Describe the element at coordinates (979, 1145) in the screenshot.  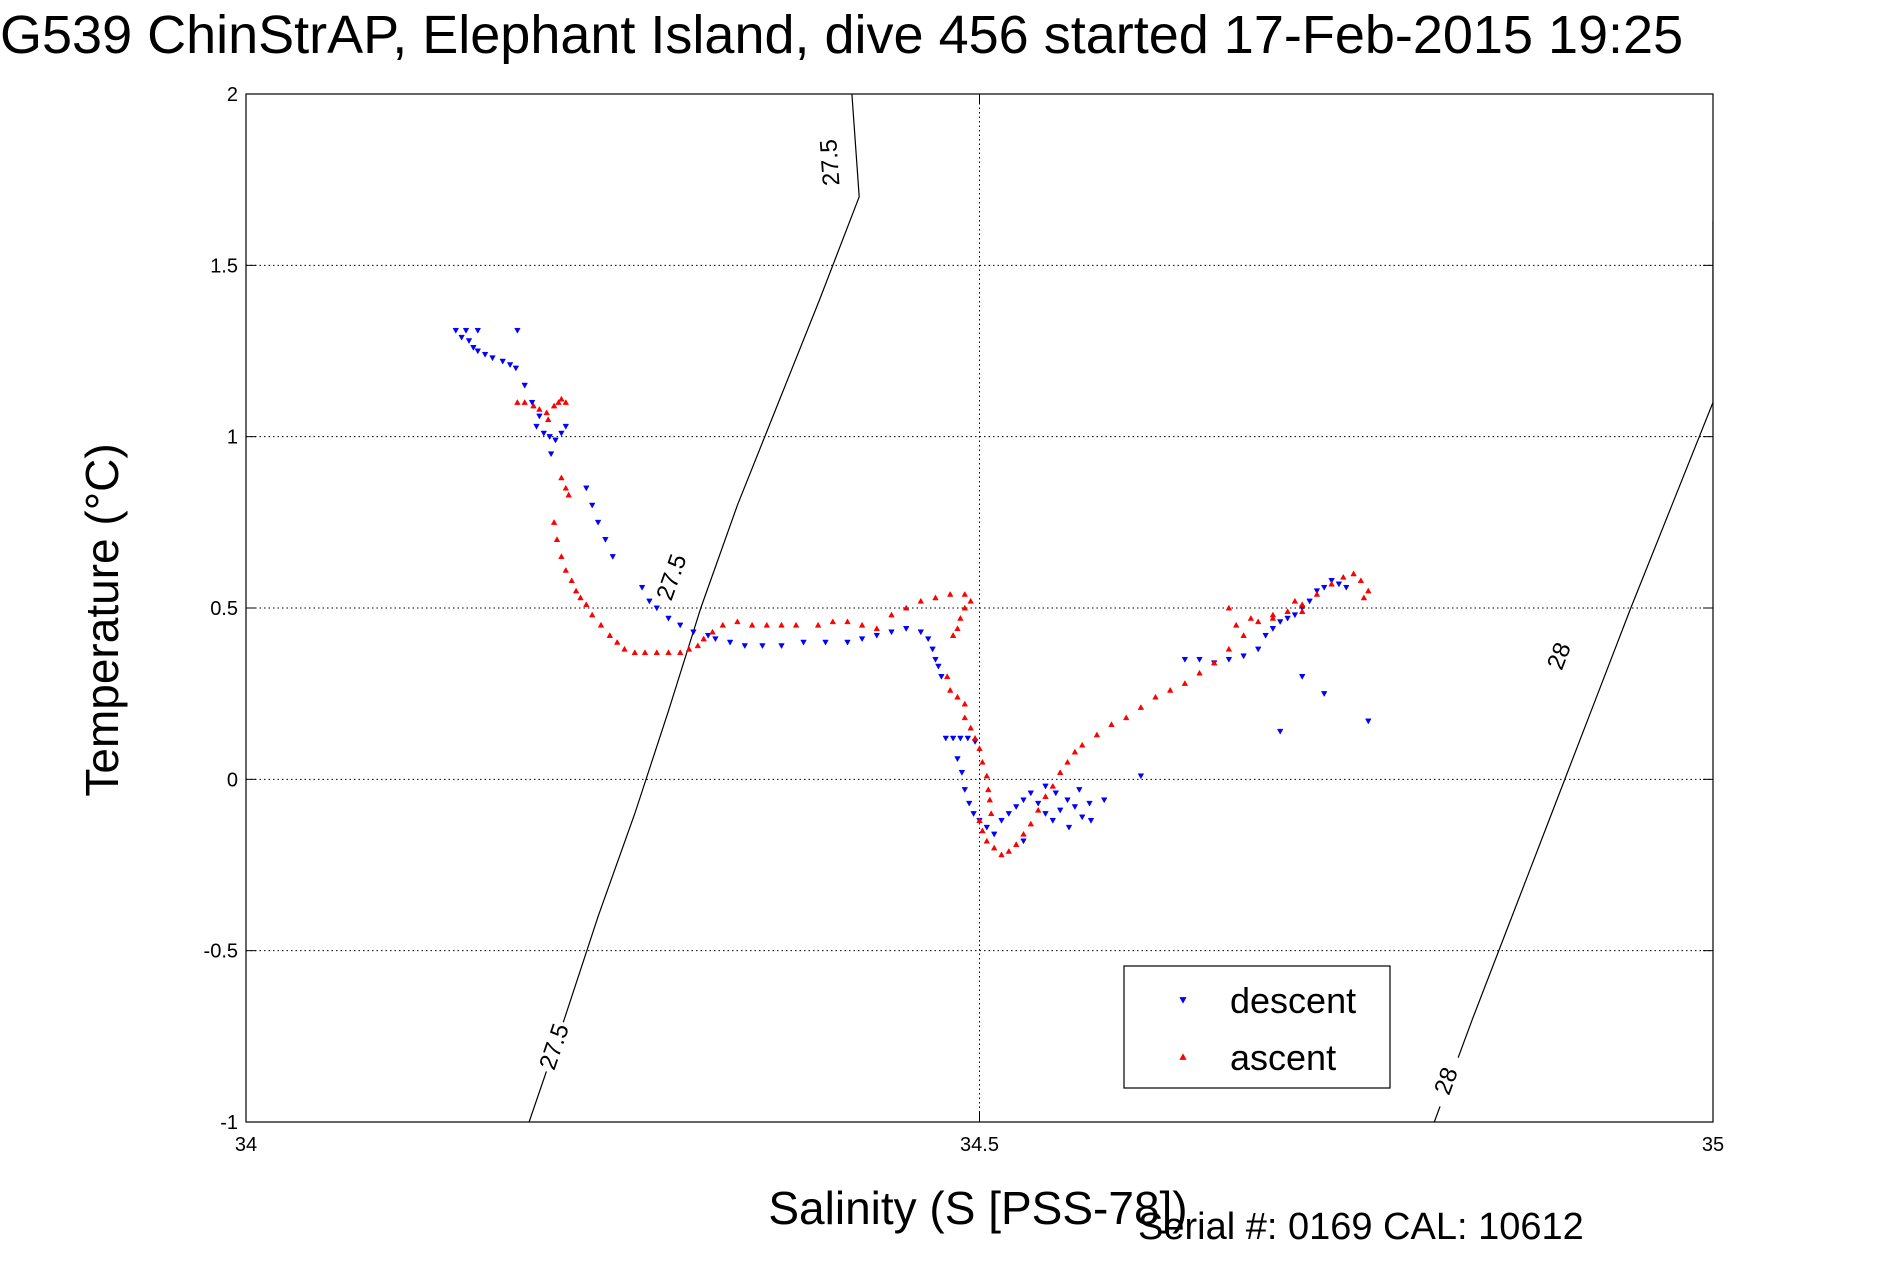
I see `x-tick-label: 34.5` at that location.